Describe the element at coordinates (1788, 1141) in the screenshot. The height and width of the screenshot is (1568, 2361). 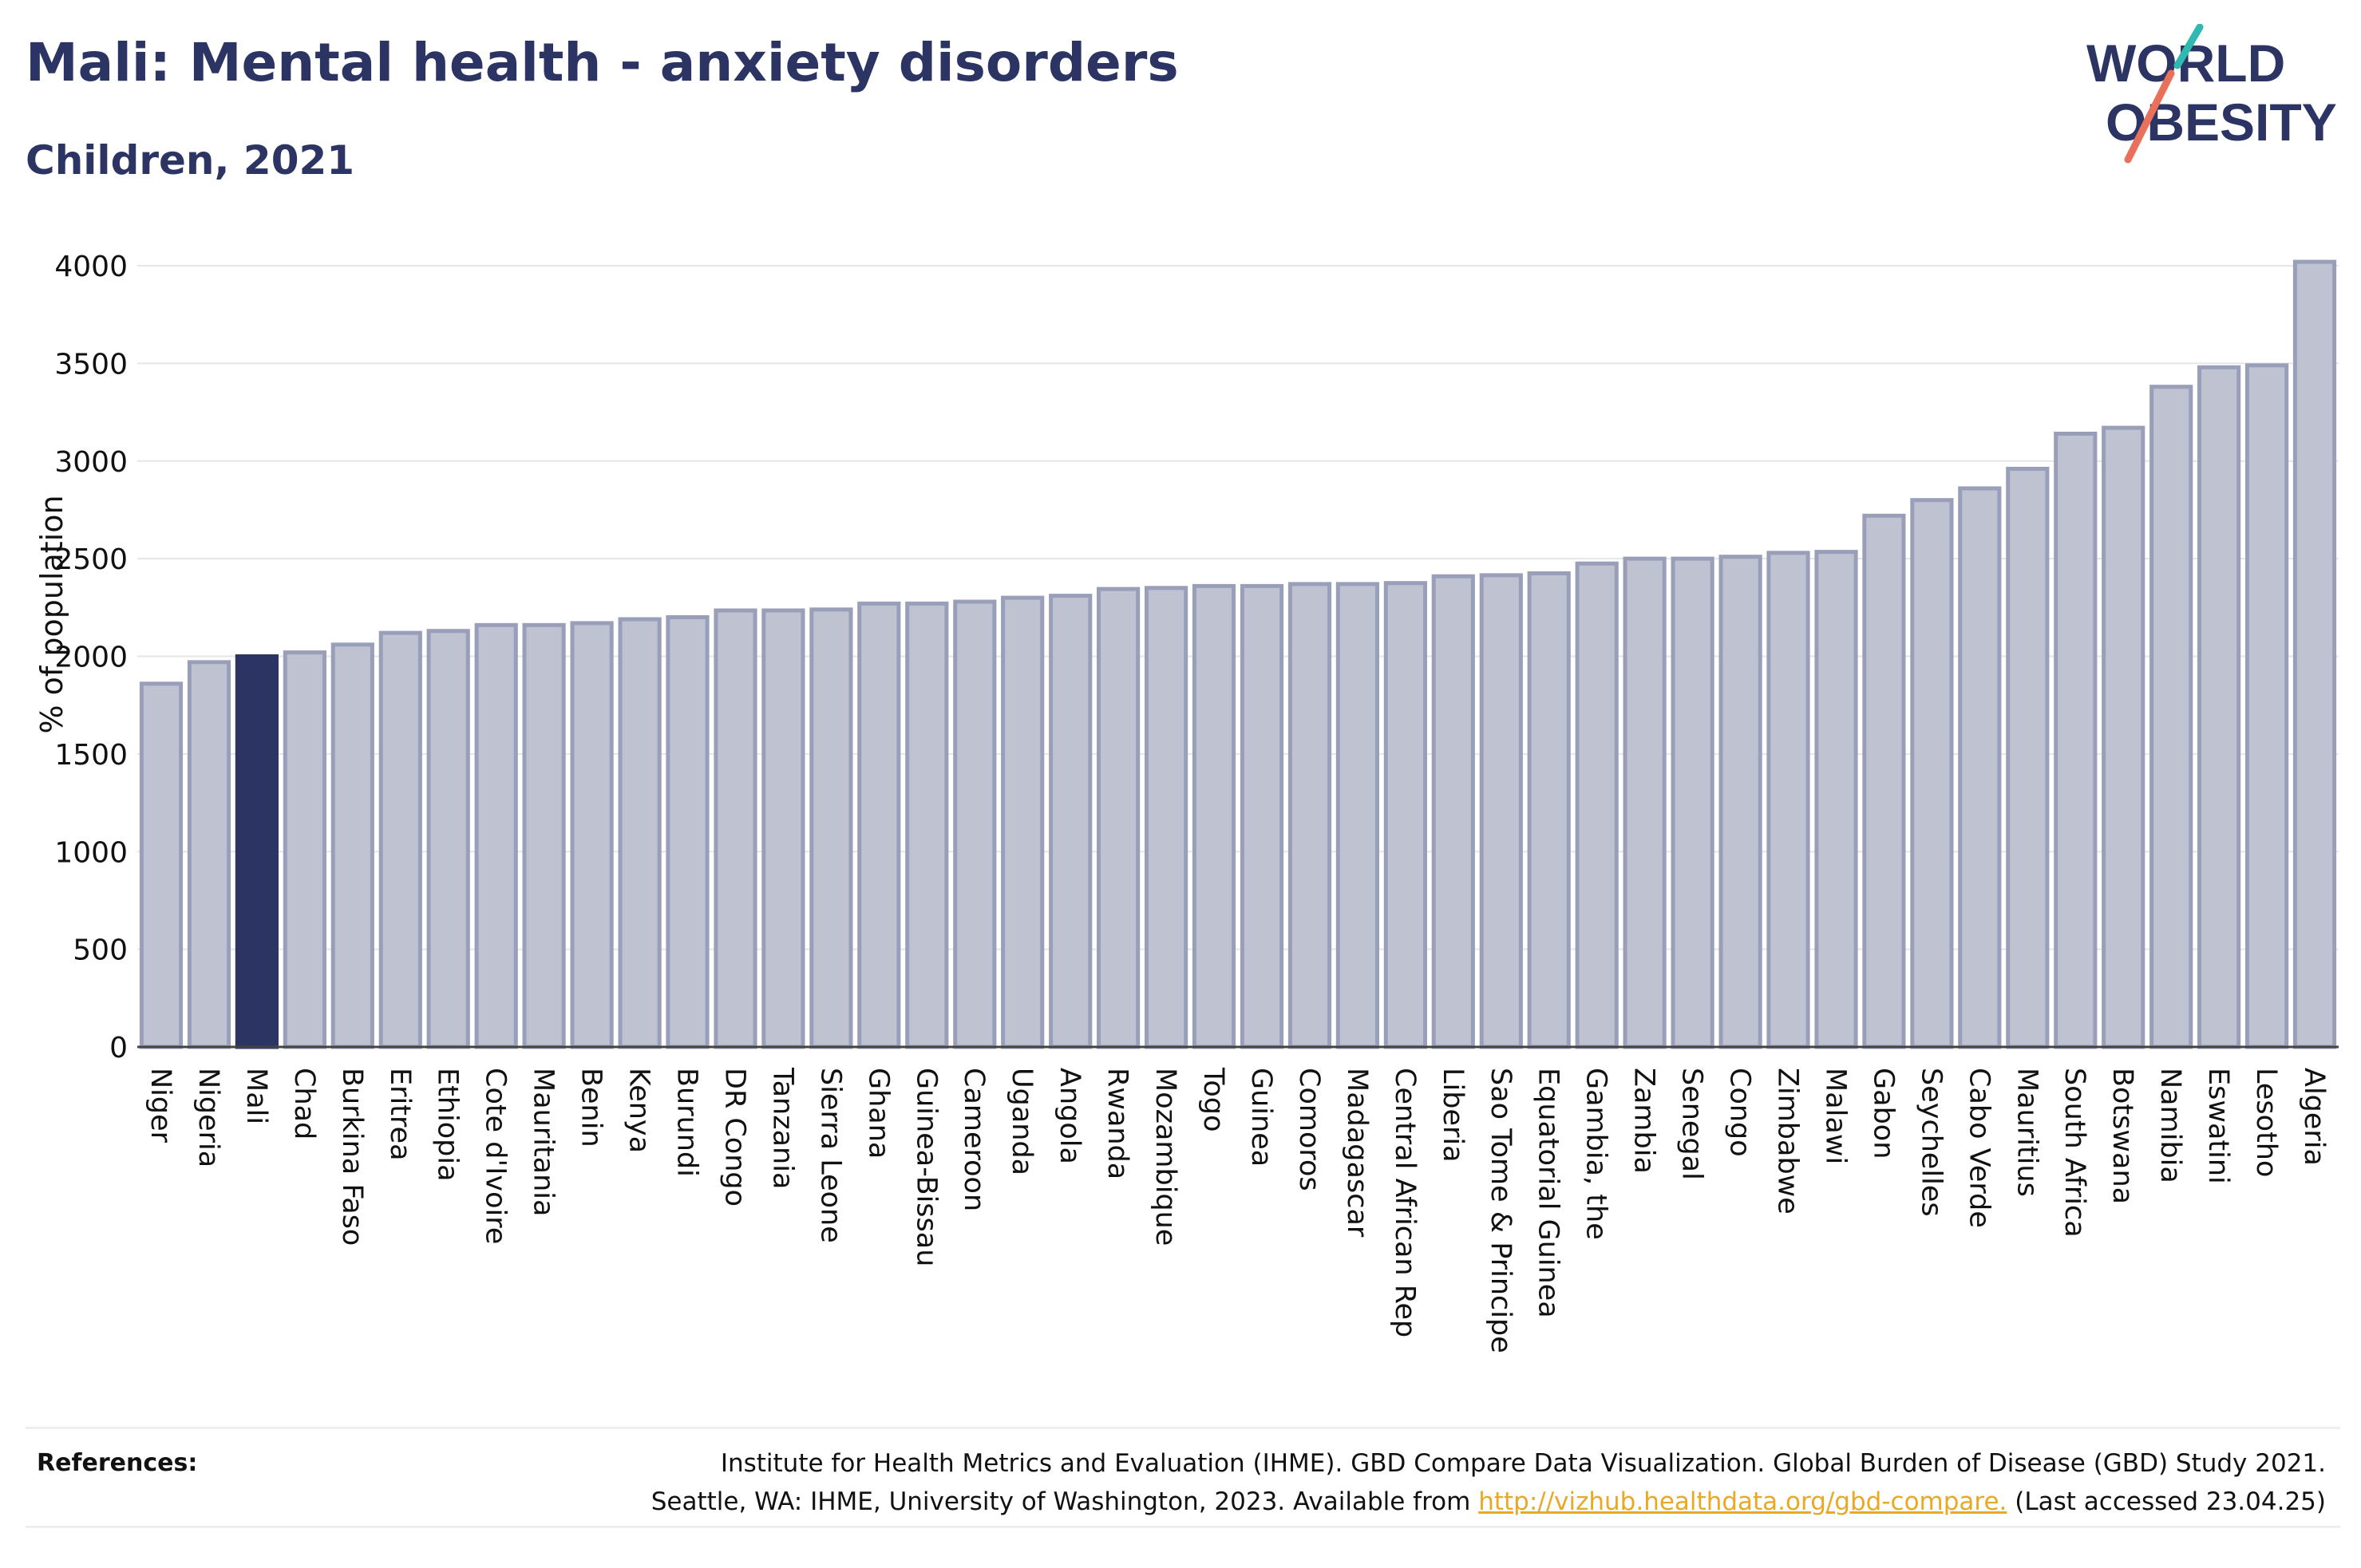
I see `x-tick-label: Zimbabwe` at that location.